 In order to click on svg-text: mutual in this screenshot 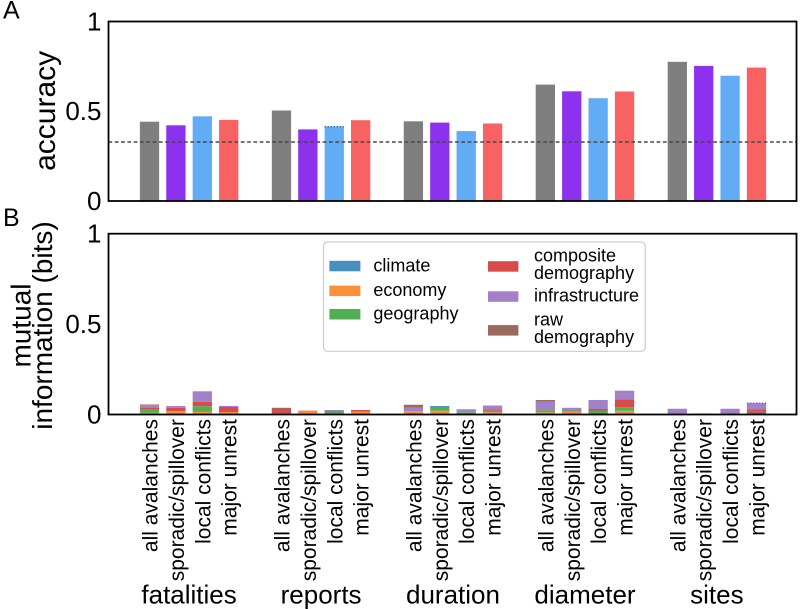, I will do `click(21, 325)`.